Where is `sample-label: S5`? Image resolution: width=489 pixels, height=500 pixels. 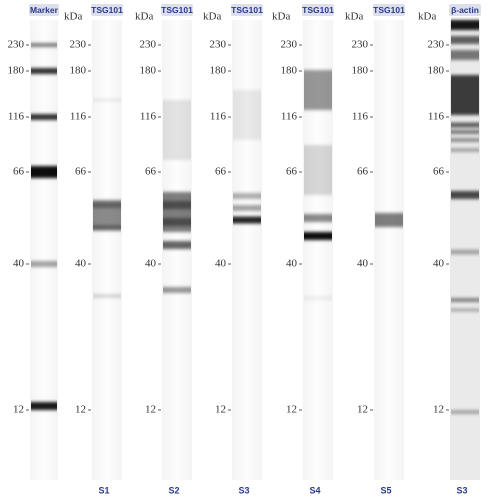 sample-label: S5 is located at coordinates (385, 490).